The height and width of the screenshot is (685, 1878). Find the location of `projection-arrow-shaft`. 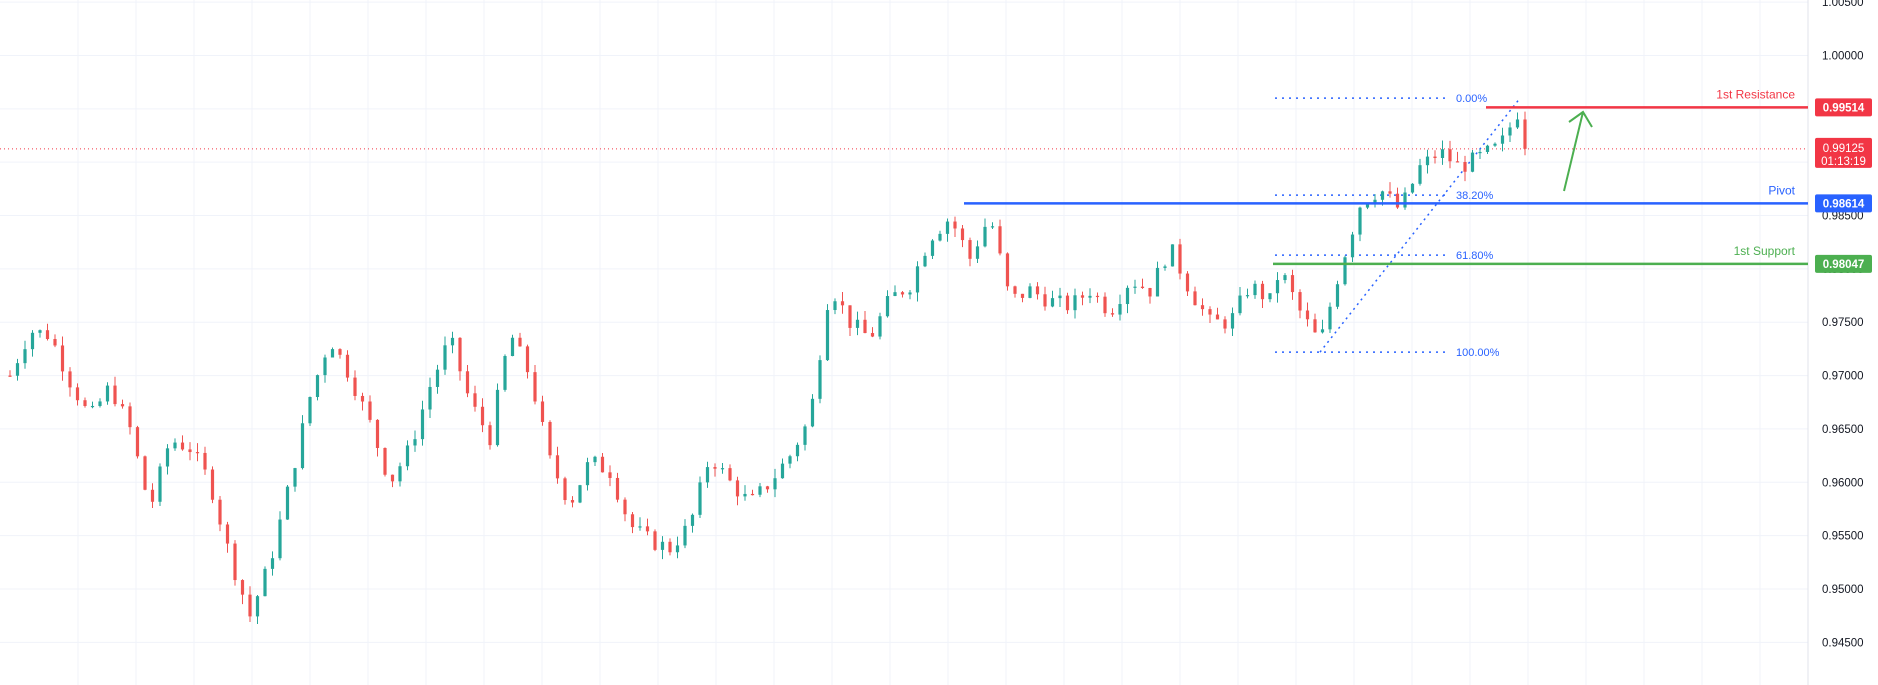

projection-arrow-shaft is located at coordinates (1573, 151).